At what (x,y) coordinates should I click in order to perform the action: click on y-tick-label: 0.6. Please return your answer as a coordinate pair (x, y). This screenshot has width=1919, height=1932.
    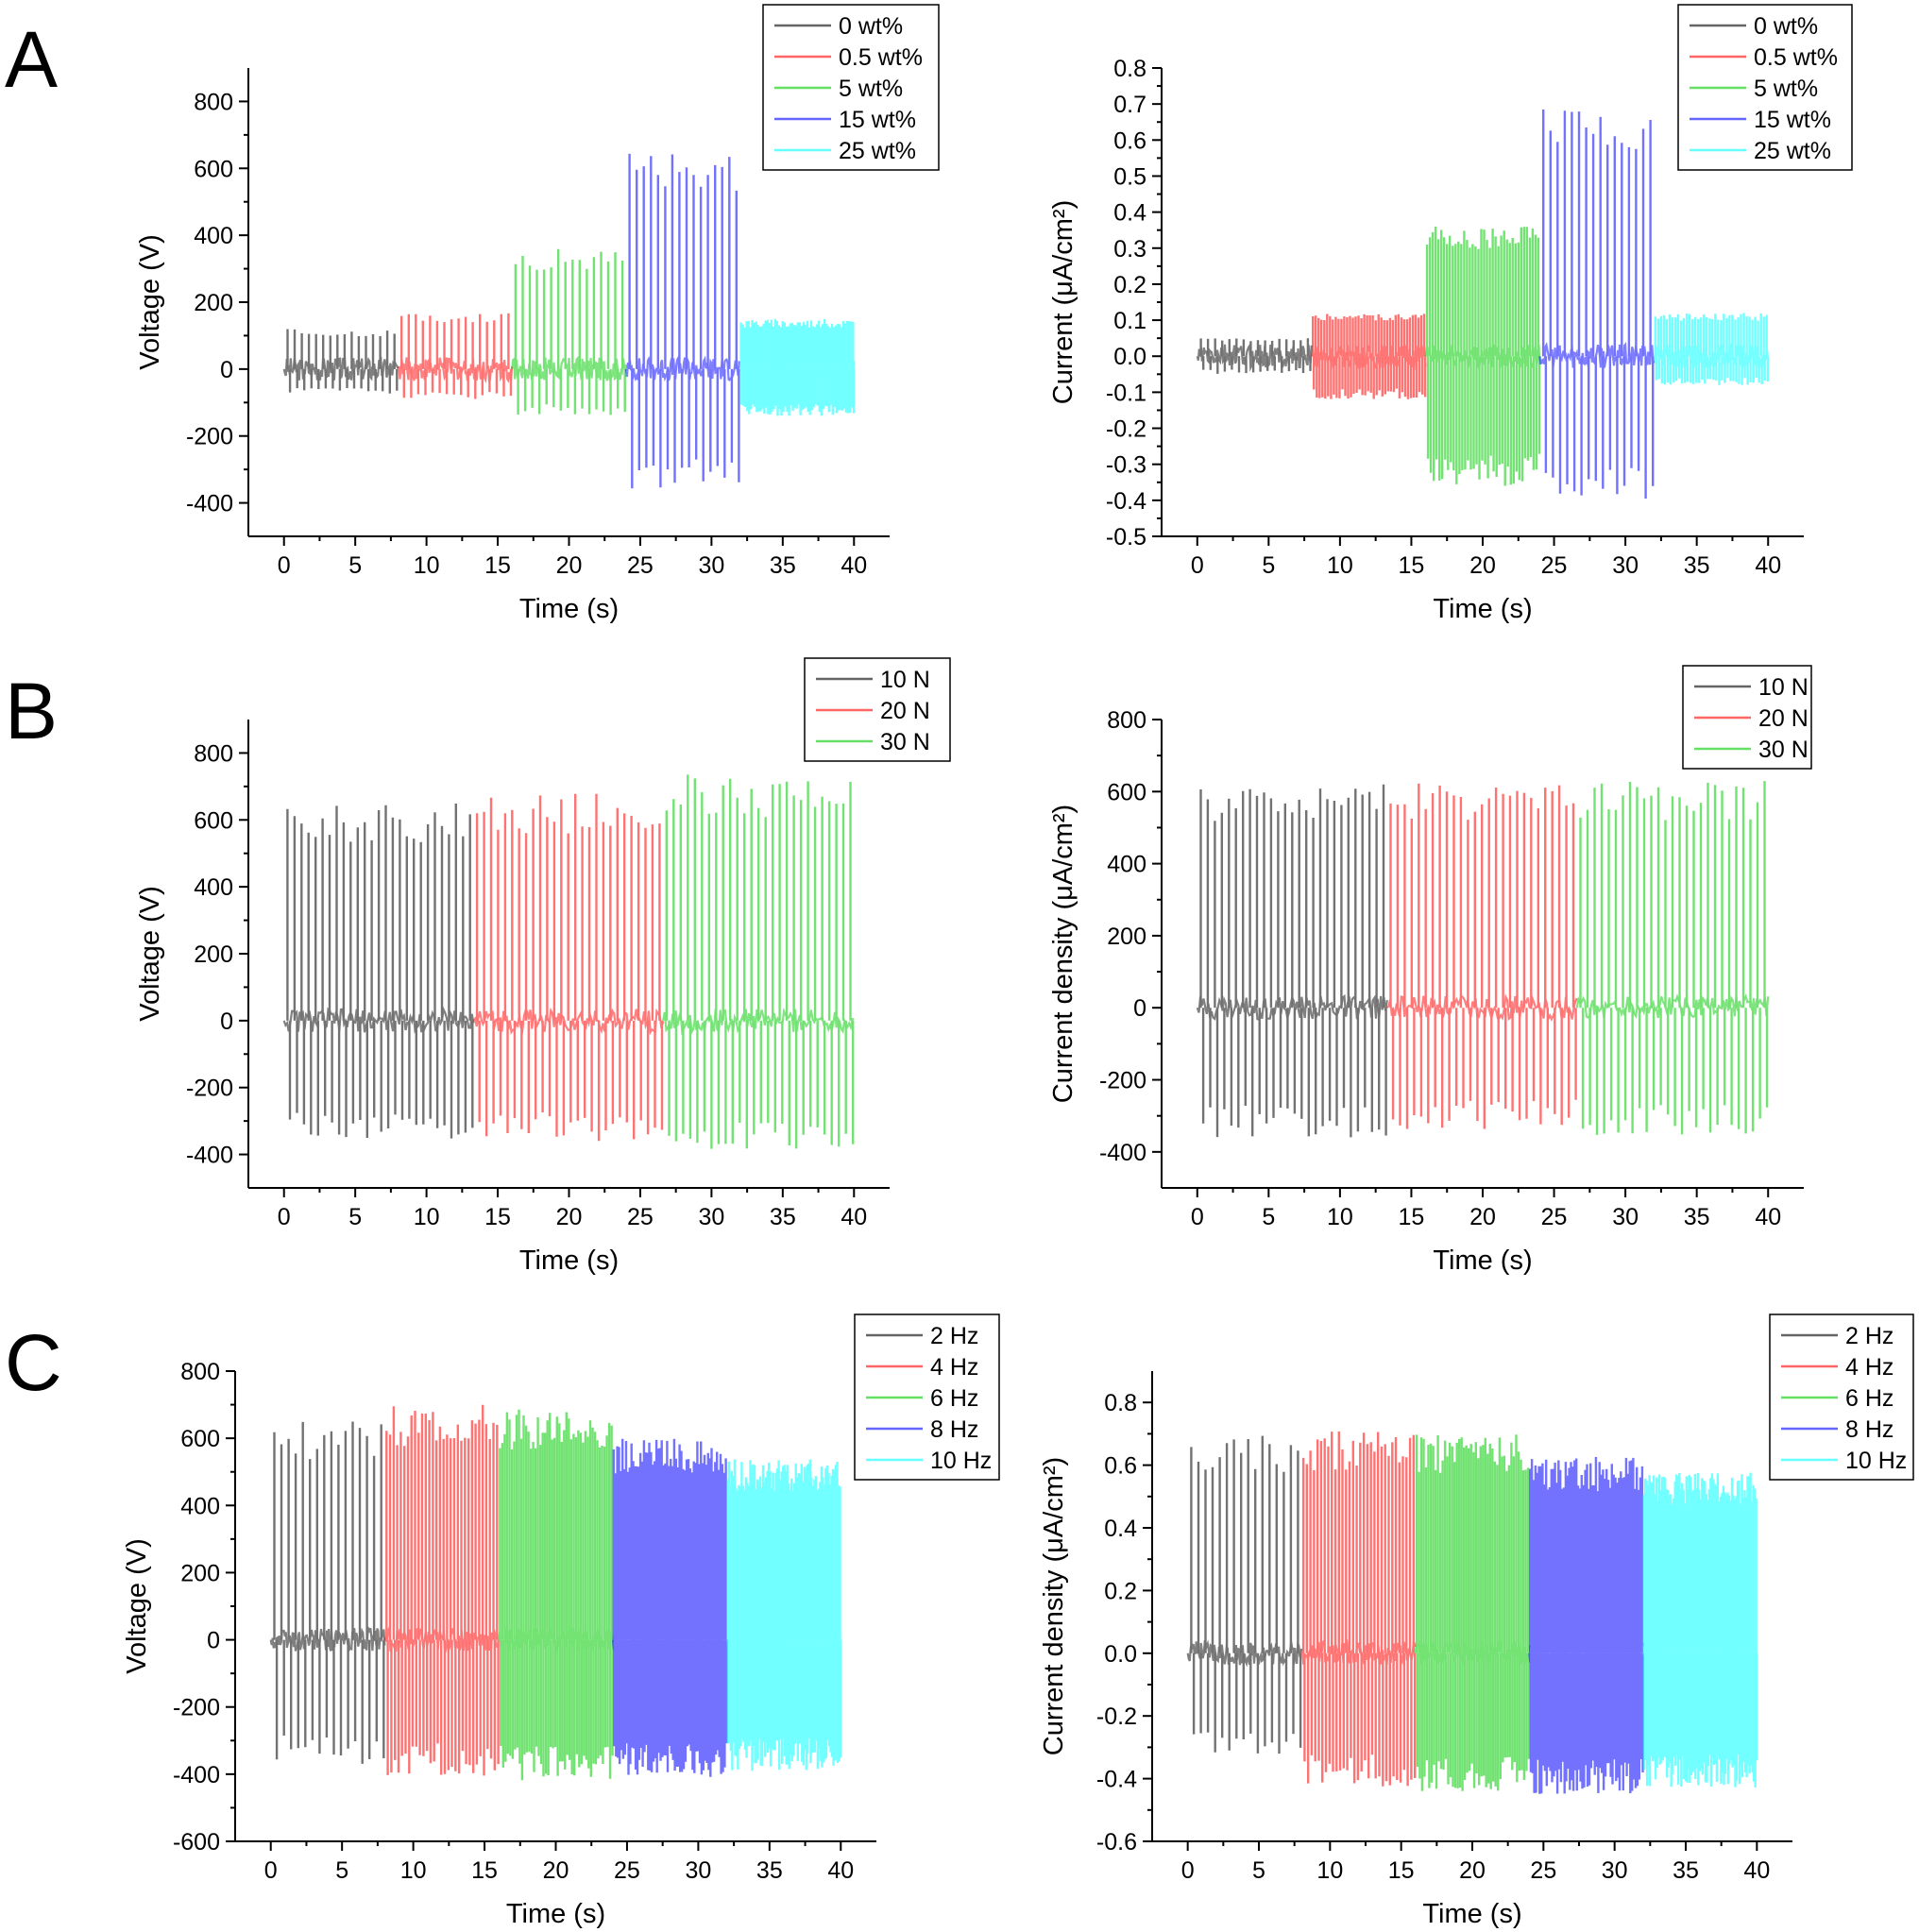
    Looking at the image, I should click on (1129, 140).